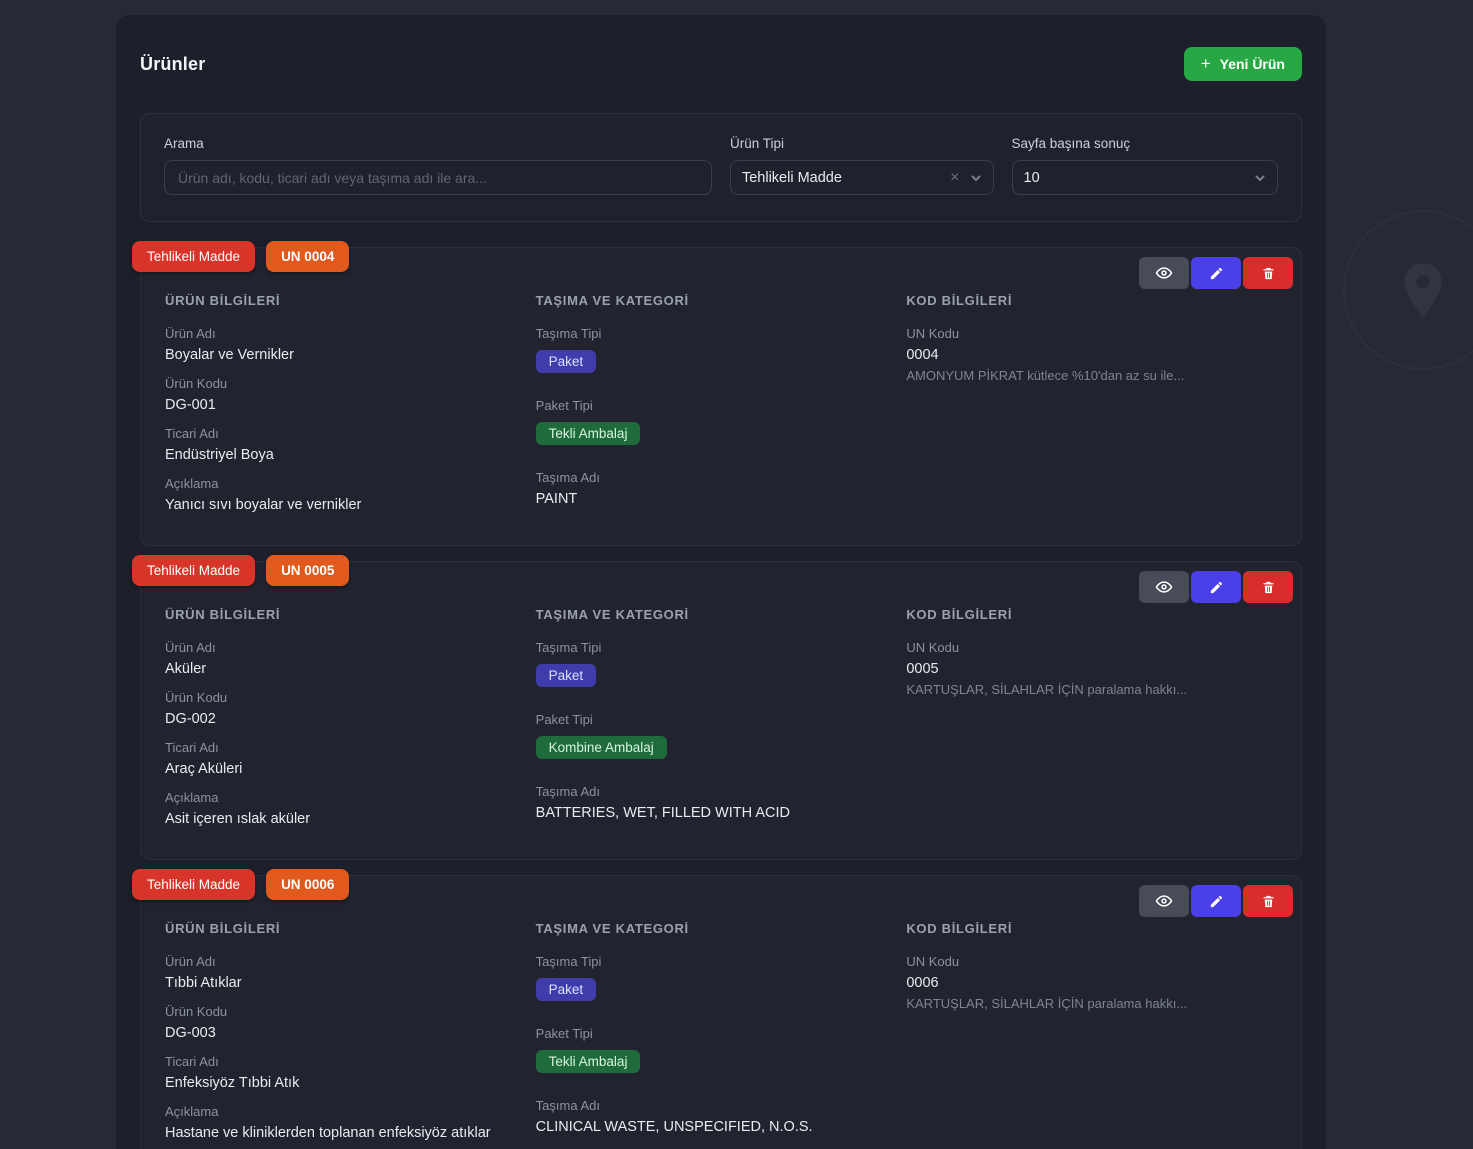 The height and width of the screenshot is (1149, 1473). What do you see at coordinates (757, 143) in the screenshot?
I see `product-type-label: Ürün Tipi` at bounding box center [757, 143].